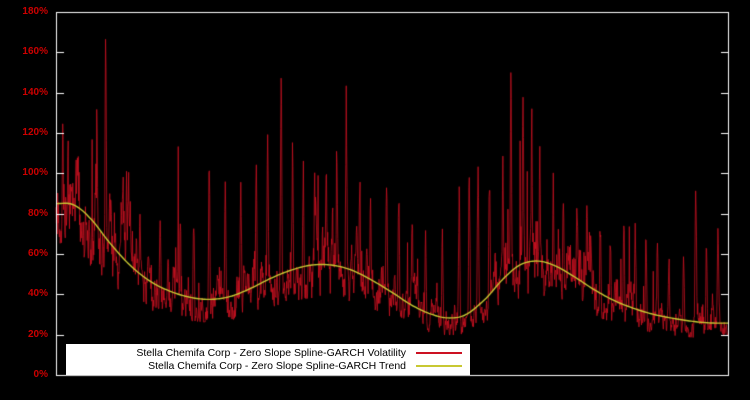 The width and height of the screenshot is (750, 400). Describe the element at coordinates (37, 253) in the screenshot. I see `y-axis-tick-label: 60%` at that location.